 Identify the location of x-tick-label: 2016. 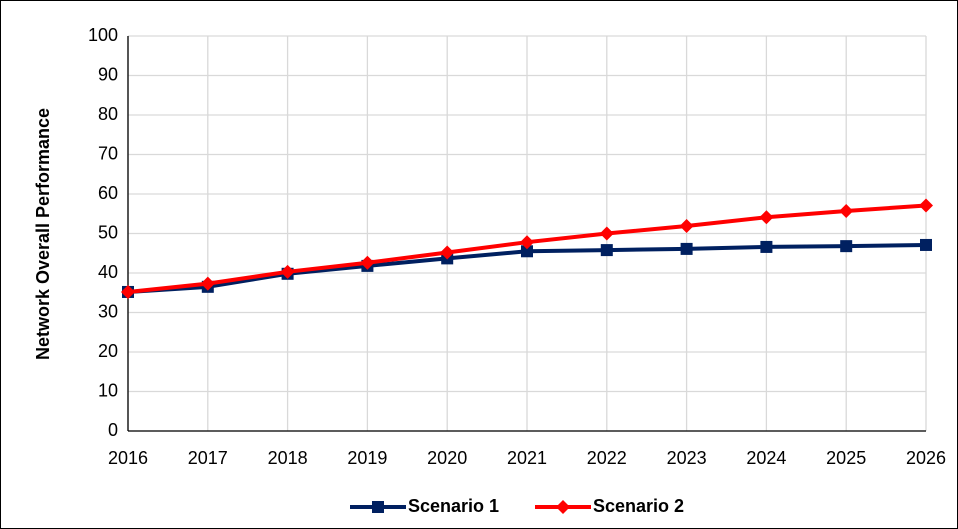
(128, 458).